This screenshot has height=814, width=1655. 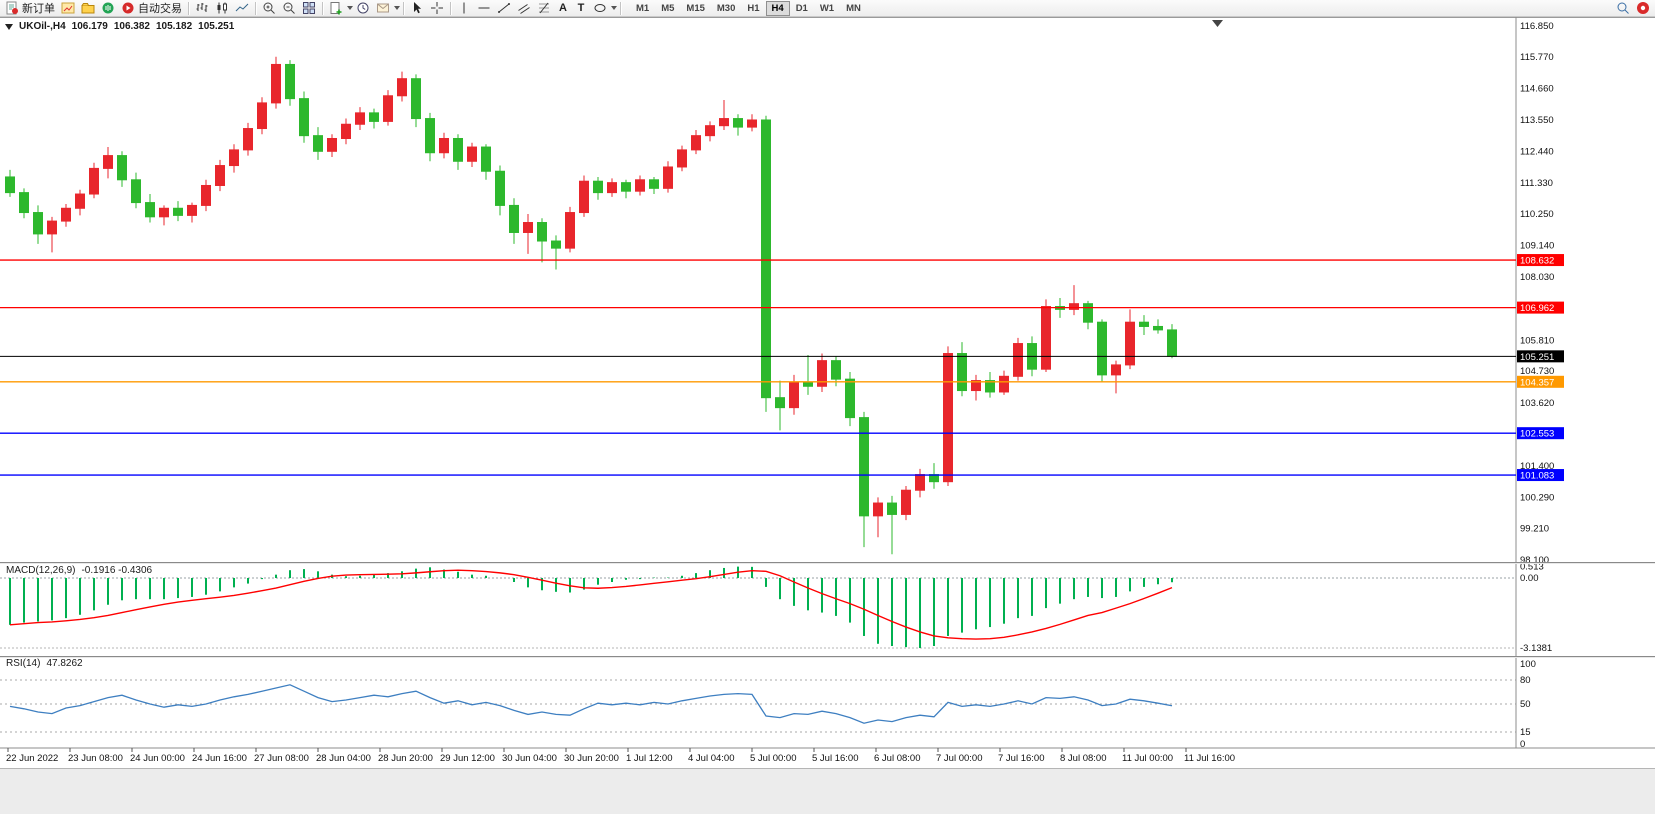 What do you see at coordinates (1537, 88) in the screenshot?
I see `svg-text: 114.660` at bounding box center [1537, 88].